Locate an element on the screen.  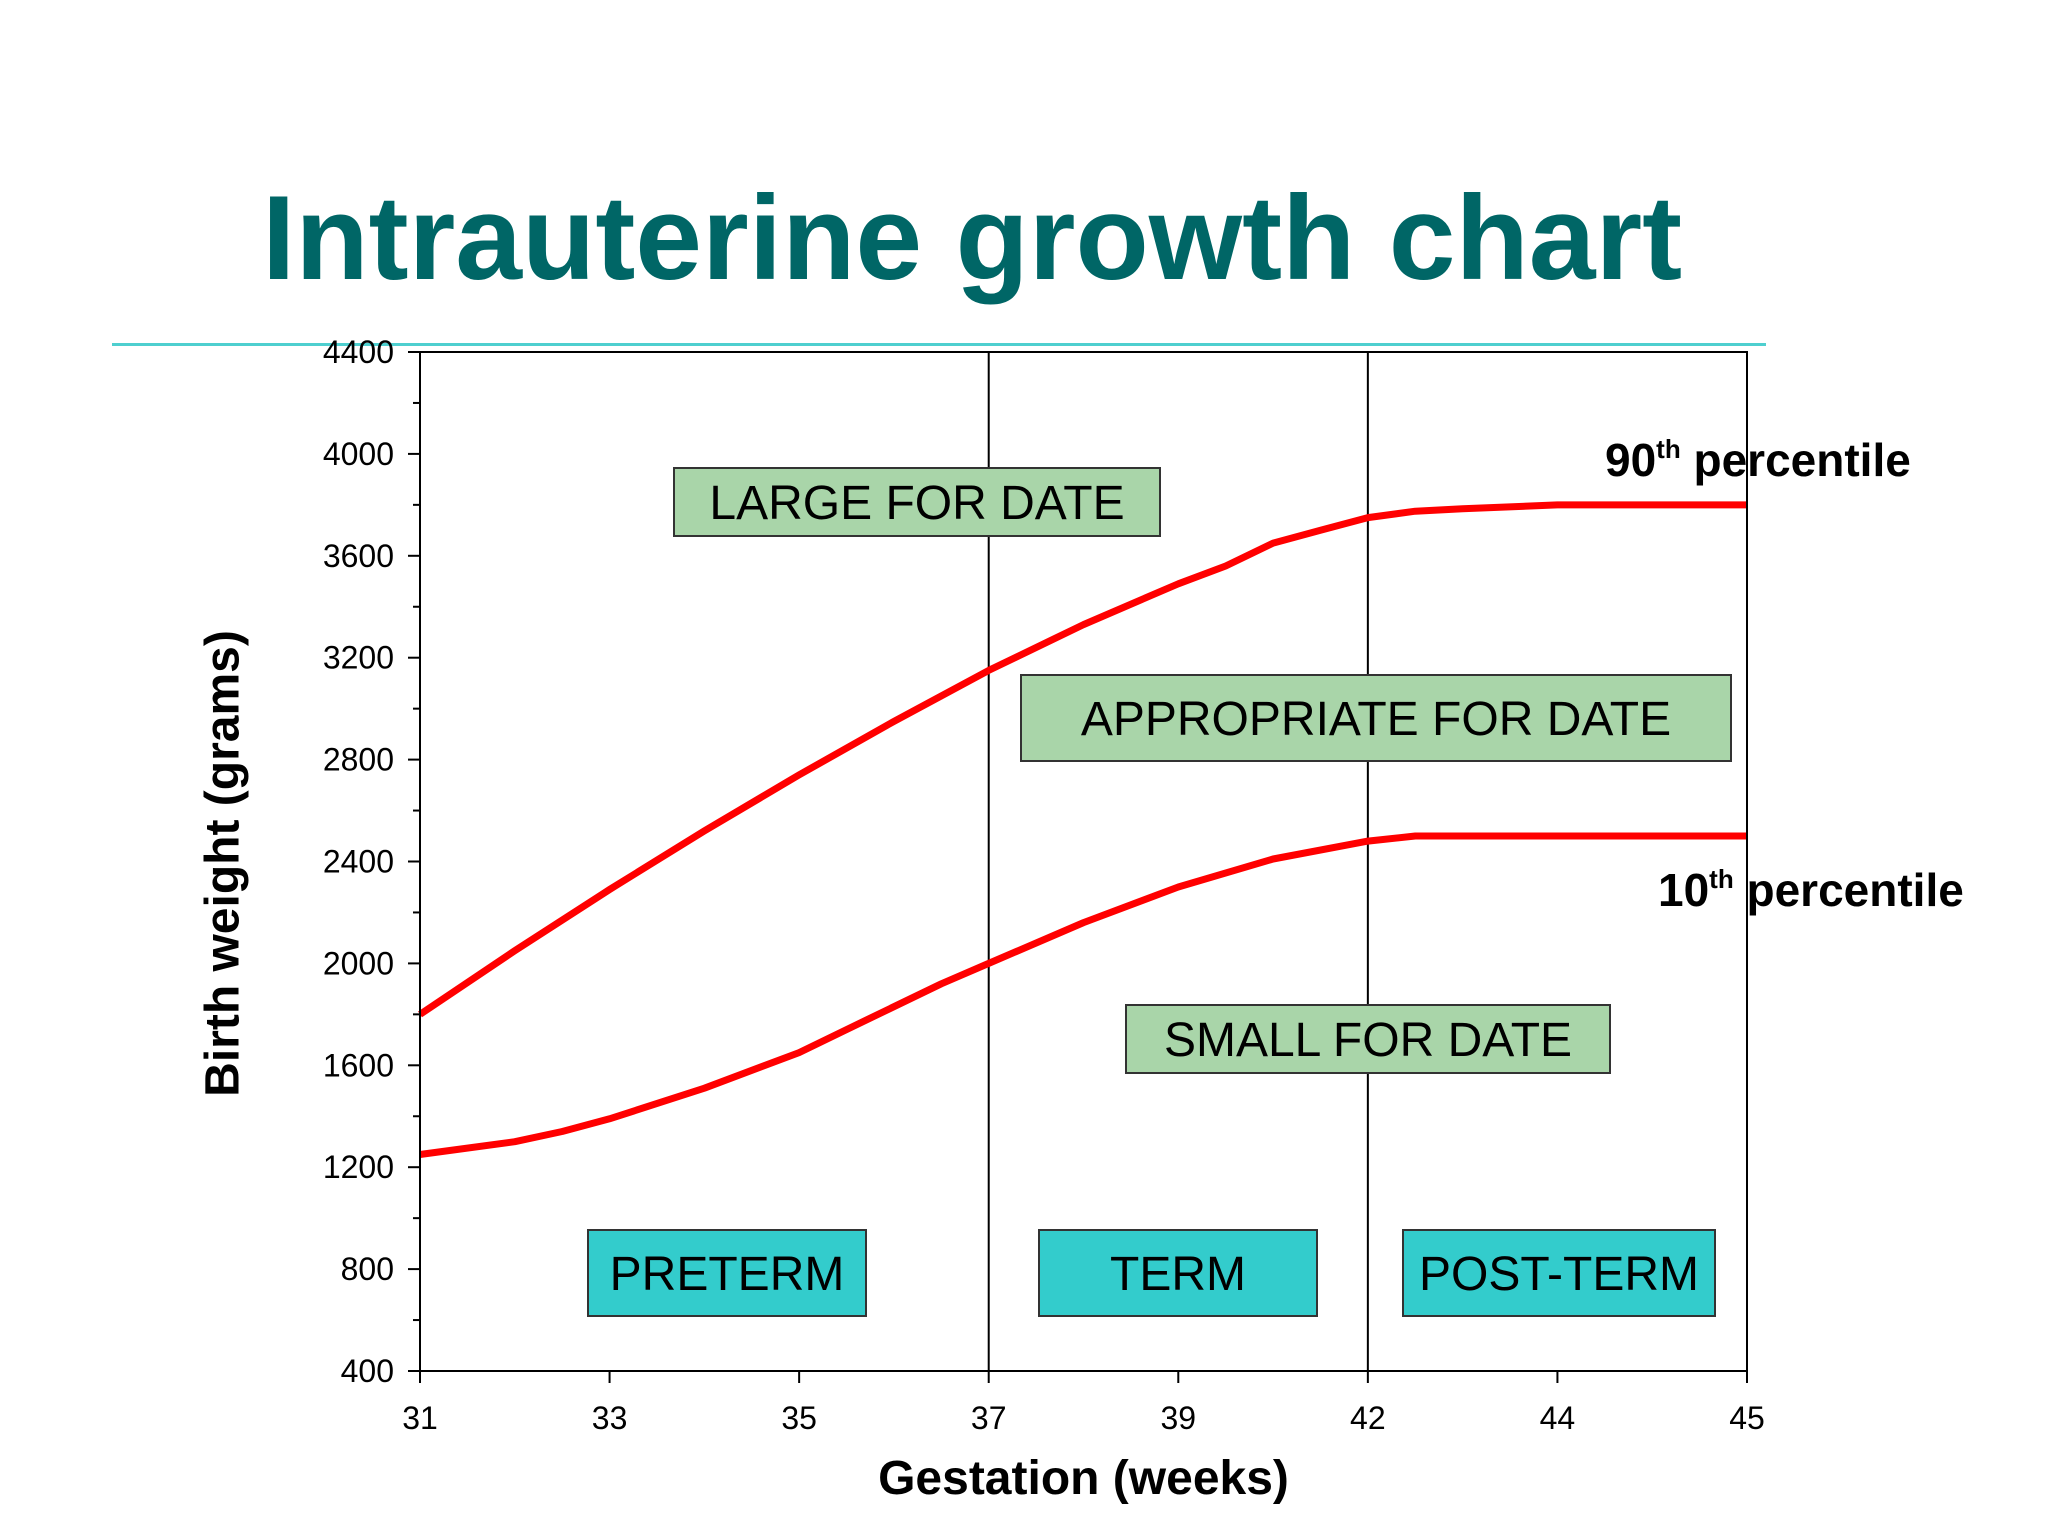
zone-term-box is located at coordinates (1178, 1273).